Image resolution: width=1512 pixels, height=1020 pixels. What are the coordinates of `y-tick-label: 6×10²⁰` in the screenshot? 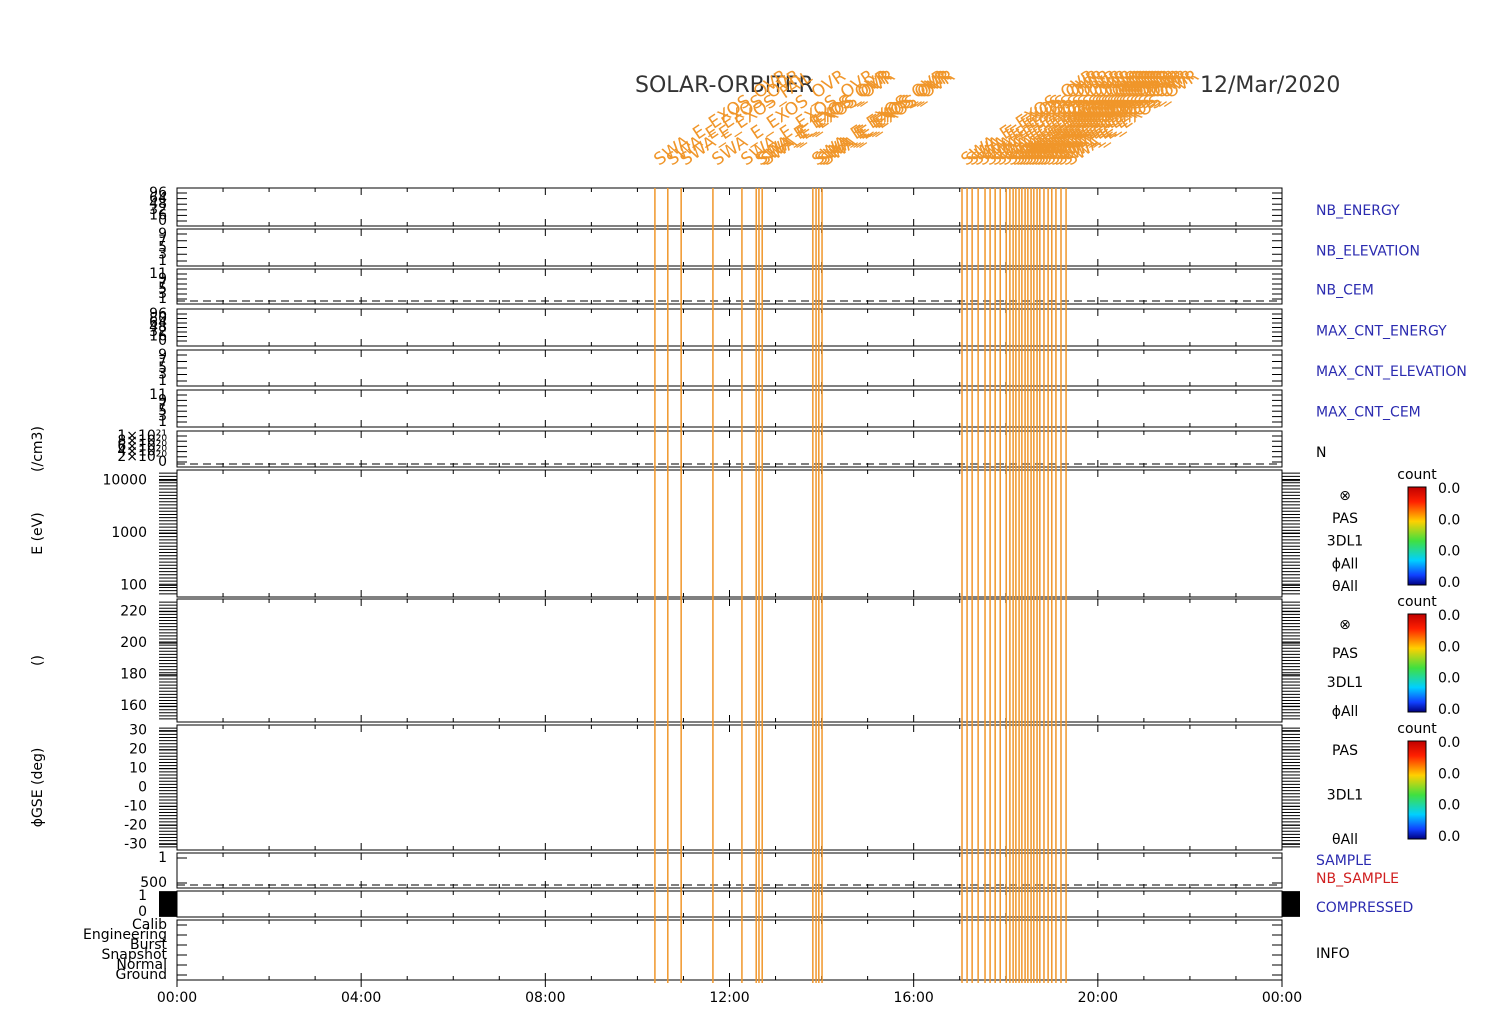 It's located at (142, 446).